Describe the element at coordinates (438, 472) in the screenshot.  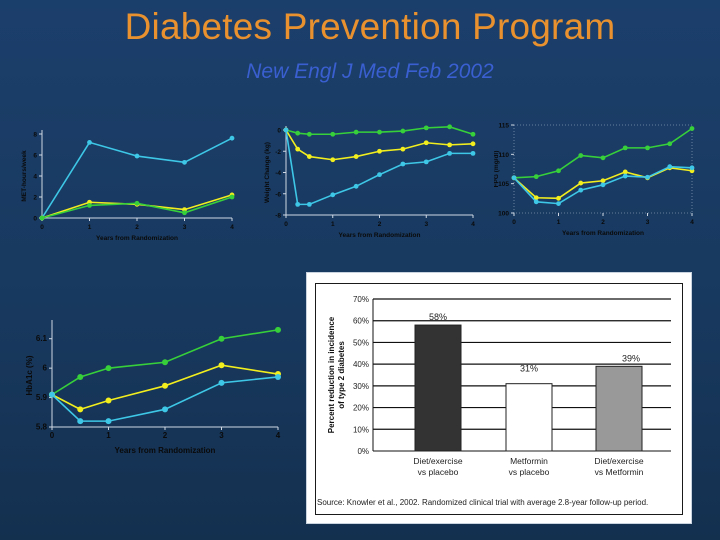
I see `category-label-line2: vs placebo` at that location.